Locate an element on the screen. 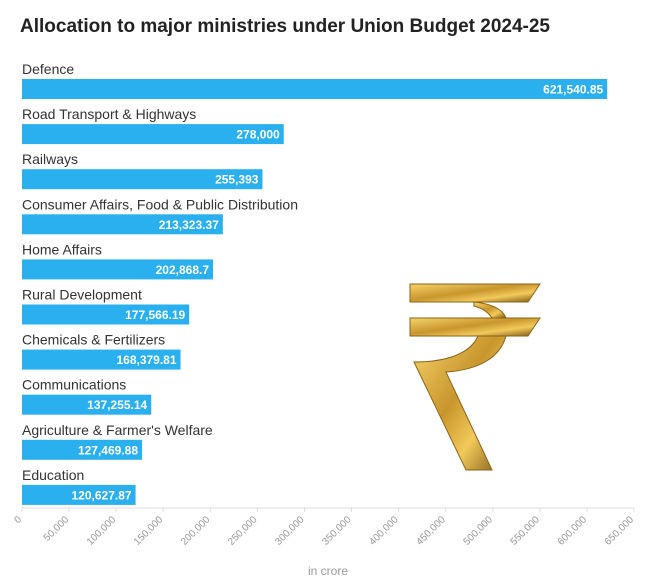  x-tick-label: 0 is located at coordinates (18, 520).